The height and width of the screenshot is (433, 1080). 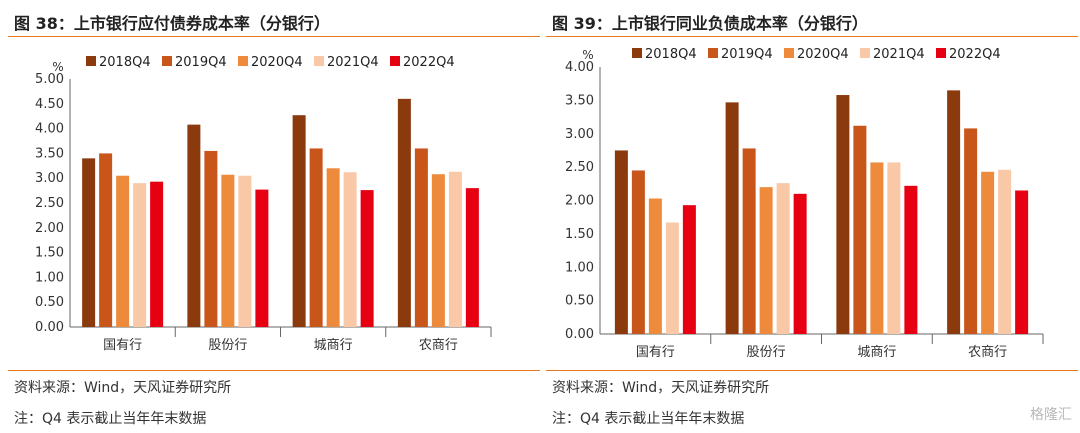 I want to click on chart-title: 图 39：上市银行同业负债成本率（分银行）, so click(x=710, y=23).